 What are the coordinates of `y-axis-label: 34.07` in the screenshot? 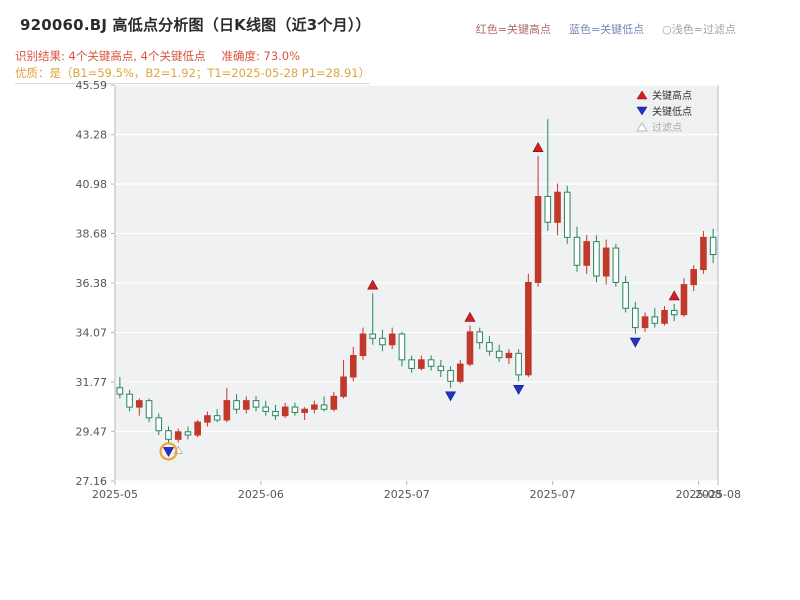 It's located at (92, 333).